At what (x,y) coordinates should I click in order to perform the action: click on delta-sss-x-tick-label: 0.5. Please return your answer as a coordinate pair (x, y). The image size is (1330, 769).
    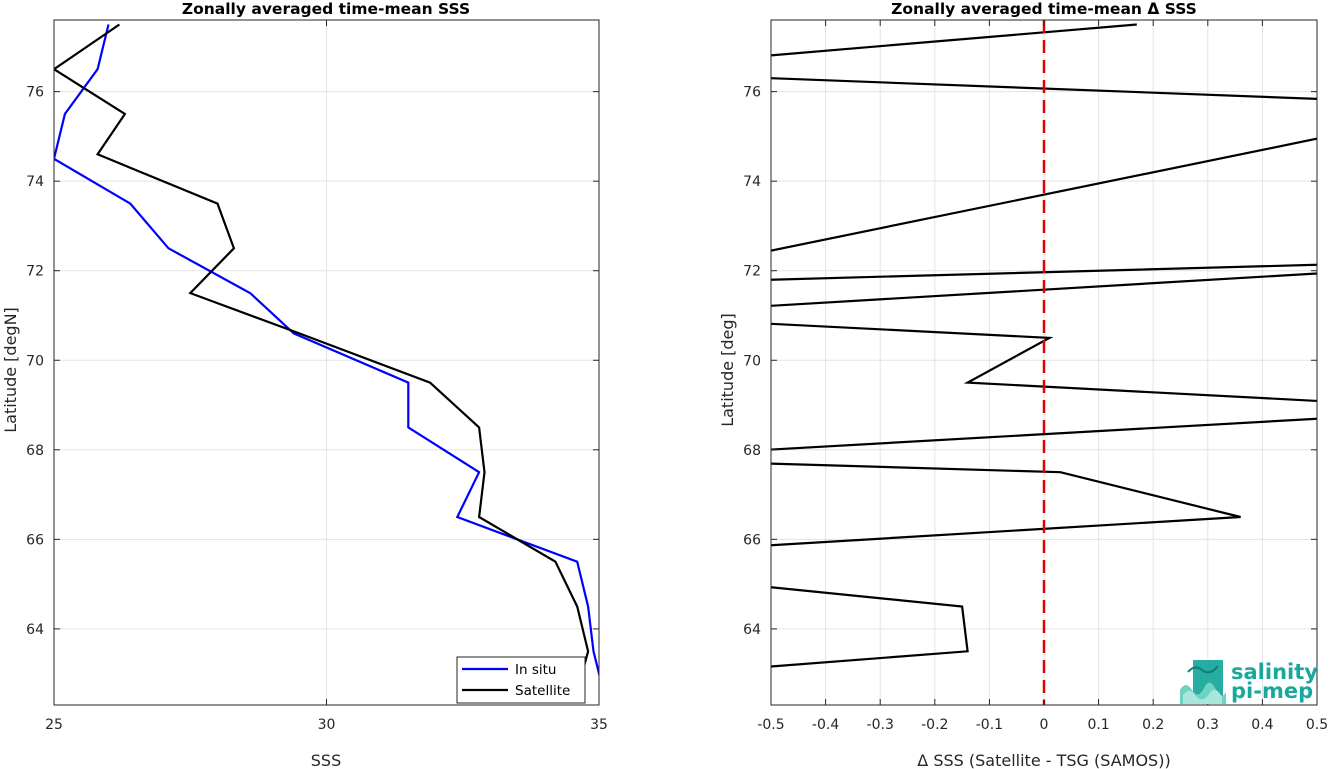
    Looking at the image, I should click on (1317, 725).